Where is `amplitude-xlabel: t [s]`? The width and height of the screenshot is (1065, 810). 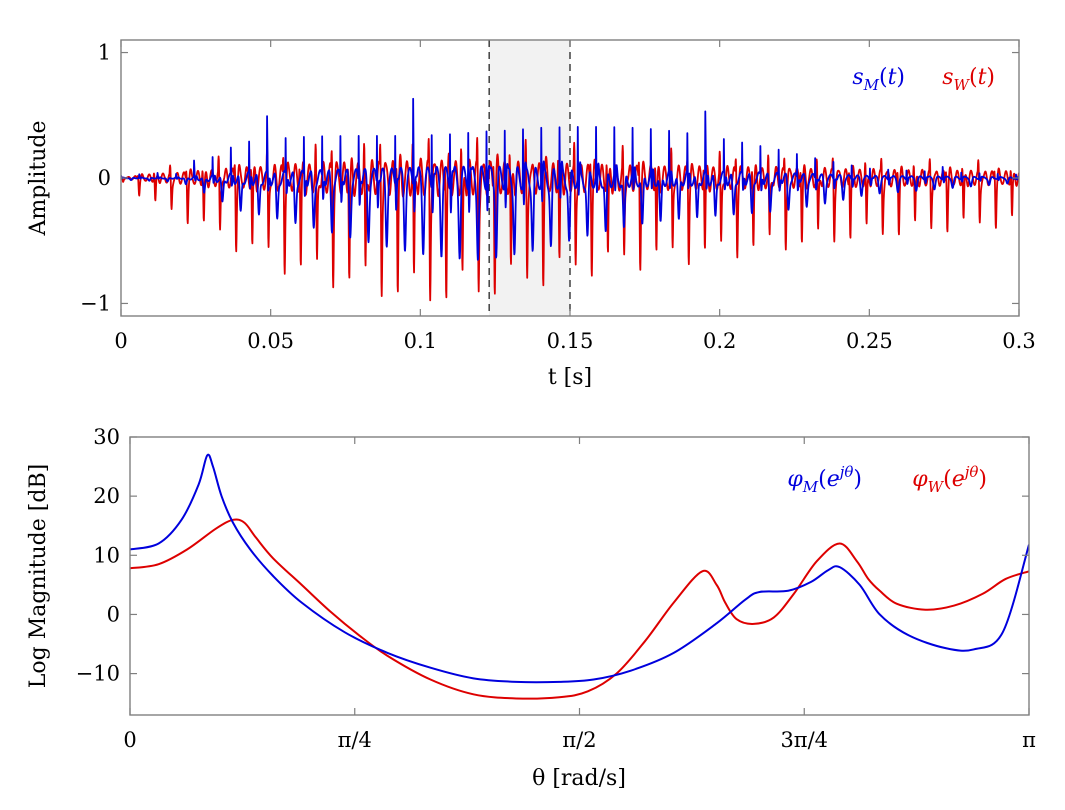
amplitude-xlabel: t [s] is located at coordinates (570, 377).